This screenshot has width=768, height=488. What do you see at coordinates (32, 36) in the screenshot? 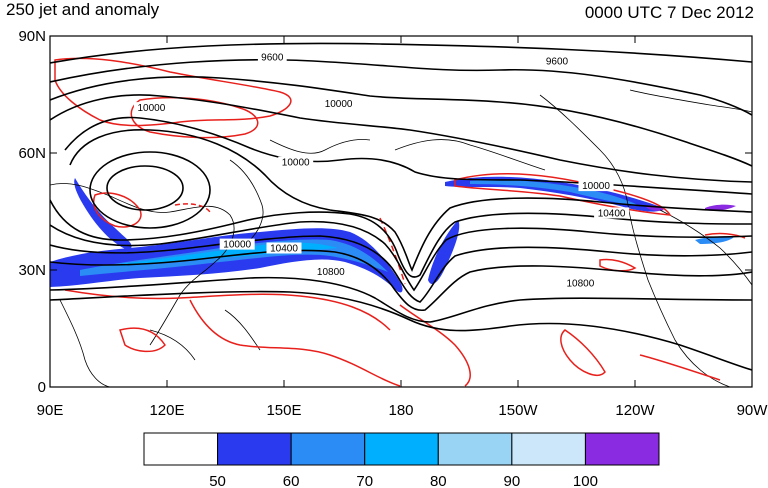
I see `lat-tick-label: 90N` at bounding box center [32, 36].